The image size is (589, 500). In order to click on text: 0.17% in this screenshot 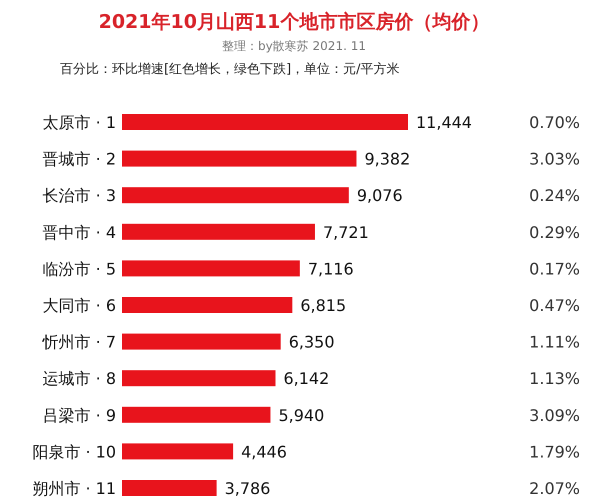, I will do `click(554, 268)`.